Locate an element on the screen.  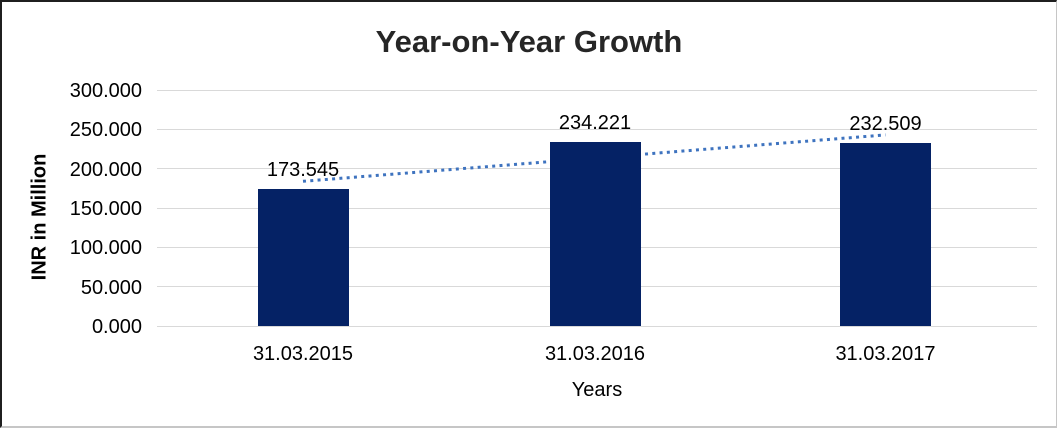
x-category-label: 31.03.2015 is located at coordinates (303, 354).